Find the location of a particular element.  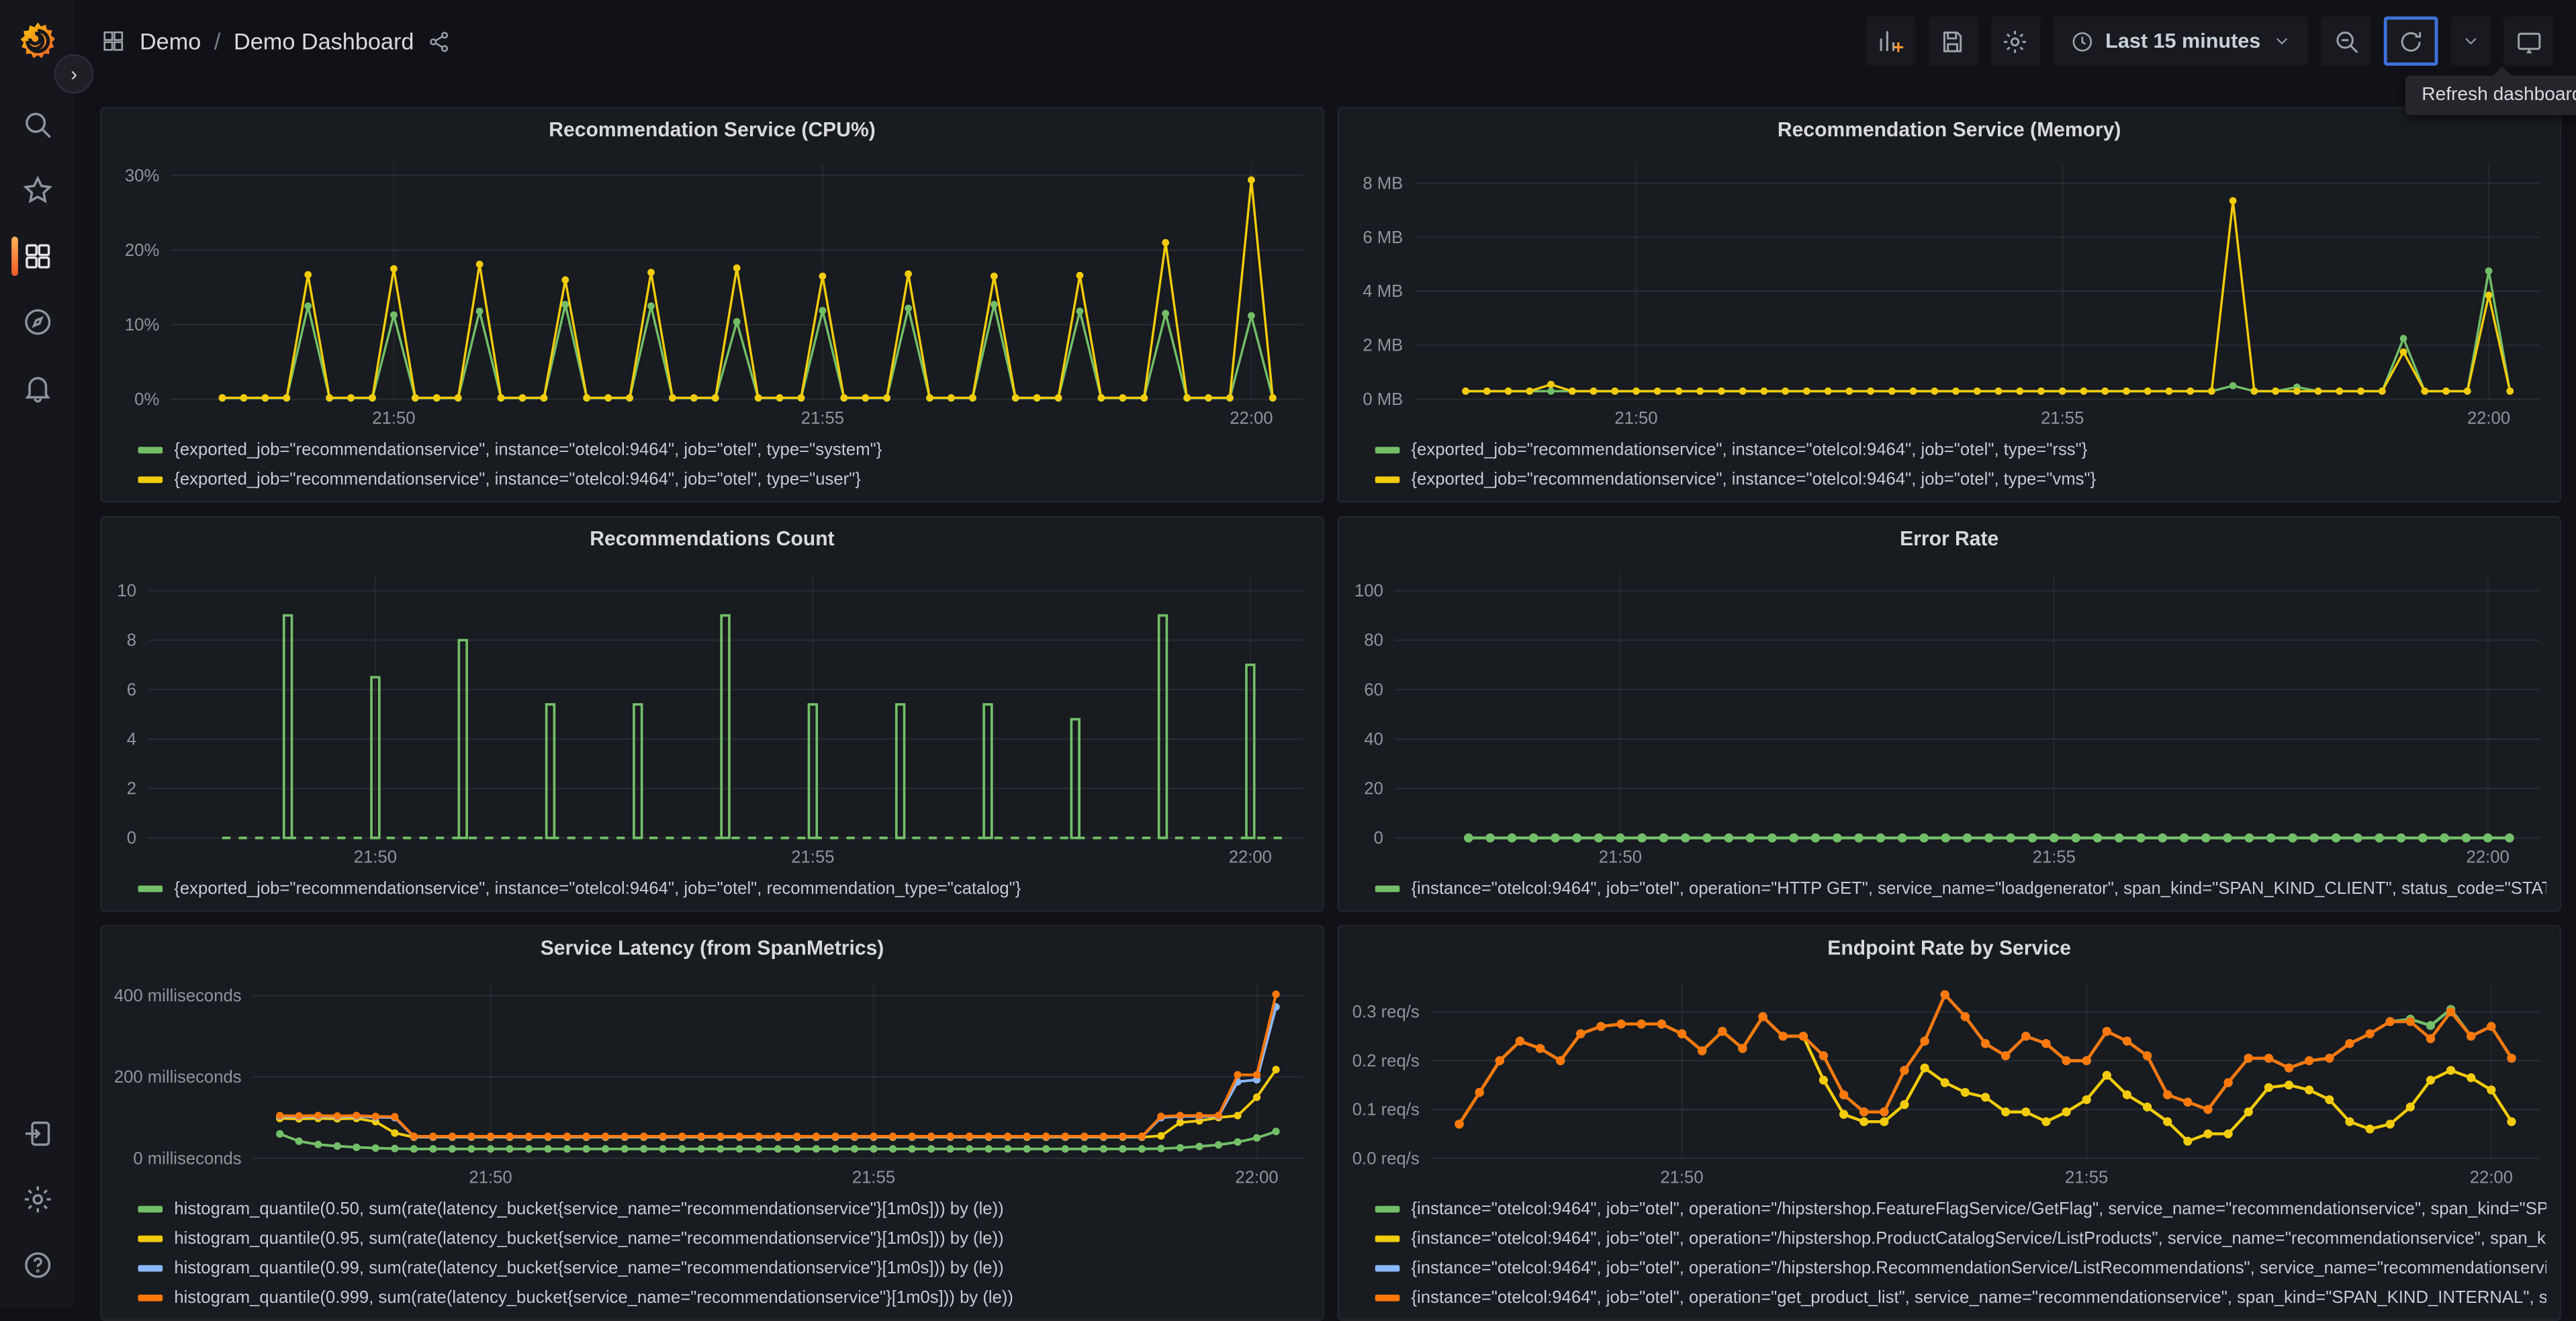

sidebar-expand-button: › is located at coordinates (74, 74).